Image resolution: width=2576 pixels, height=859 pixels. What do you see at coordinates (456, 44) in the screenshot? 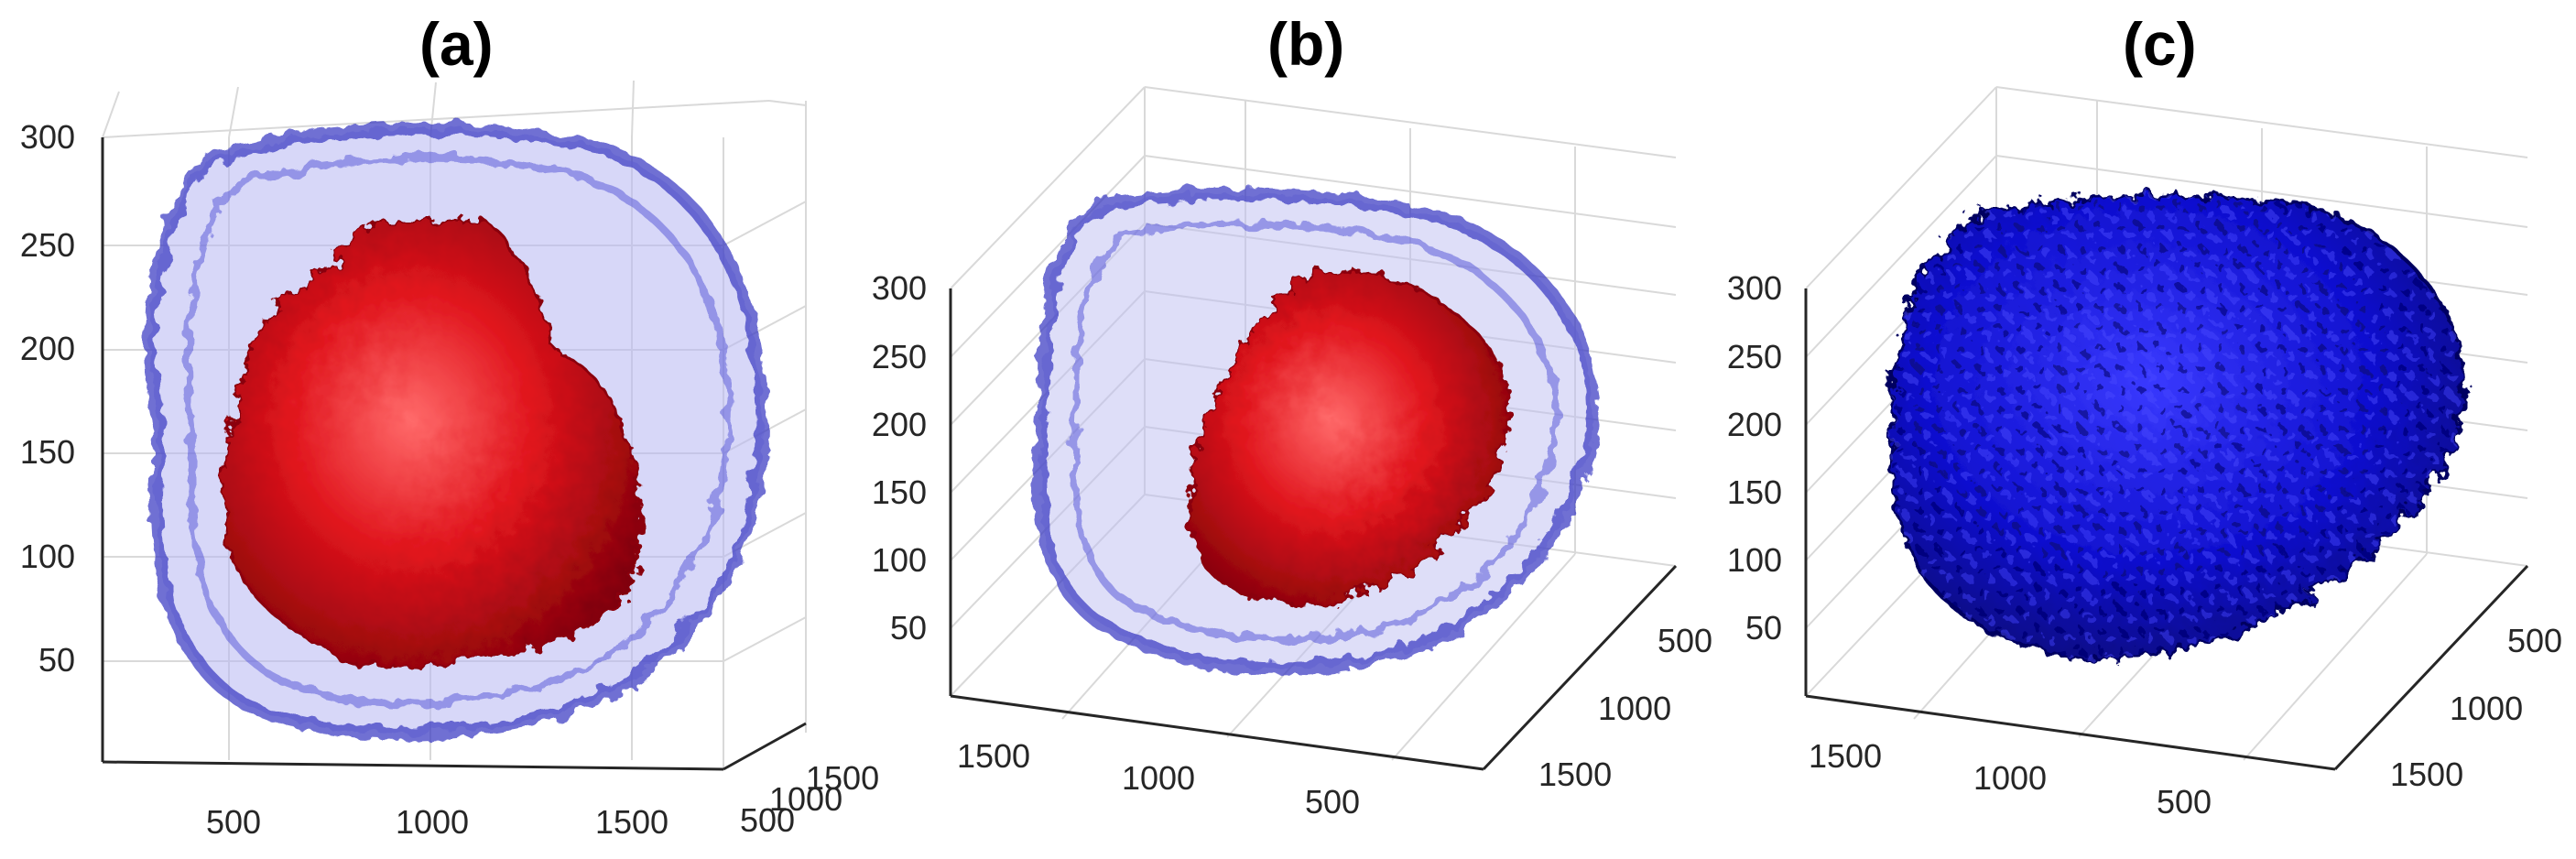
I see `panel-a-label: (a)` at bounding box center [456, 44].